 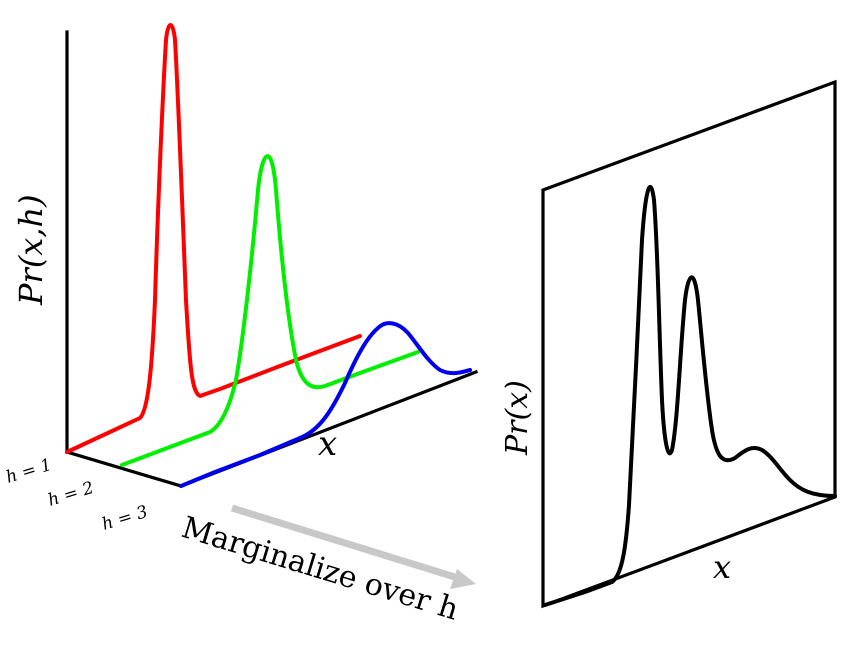 What do you see at coordinates (345, 543) in the screenshot?
I see `arrow-shaft` at bounding box center [345, 543].